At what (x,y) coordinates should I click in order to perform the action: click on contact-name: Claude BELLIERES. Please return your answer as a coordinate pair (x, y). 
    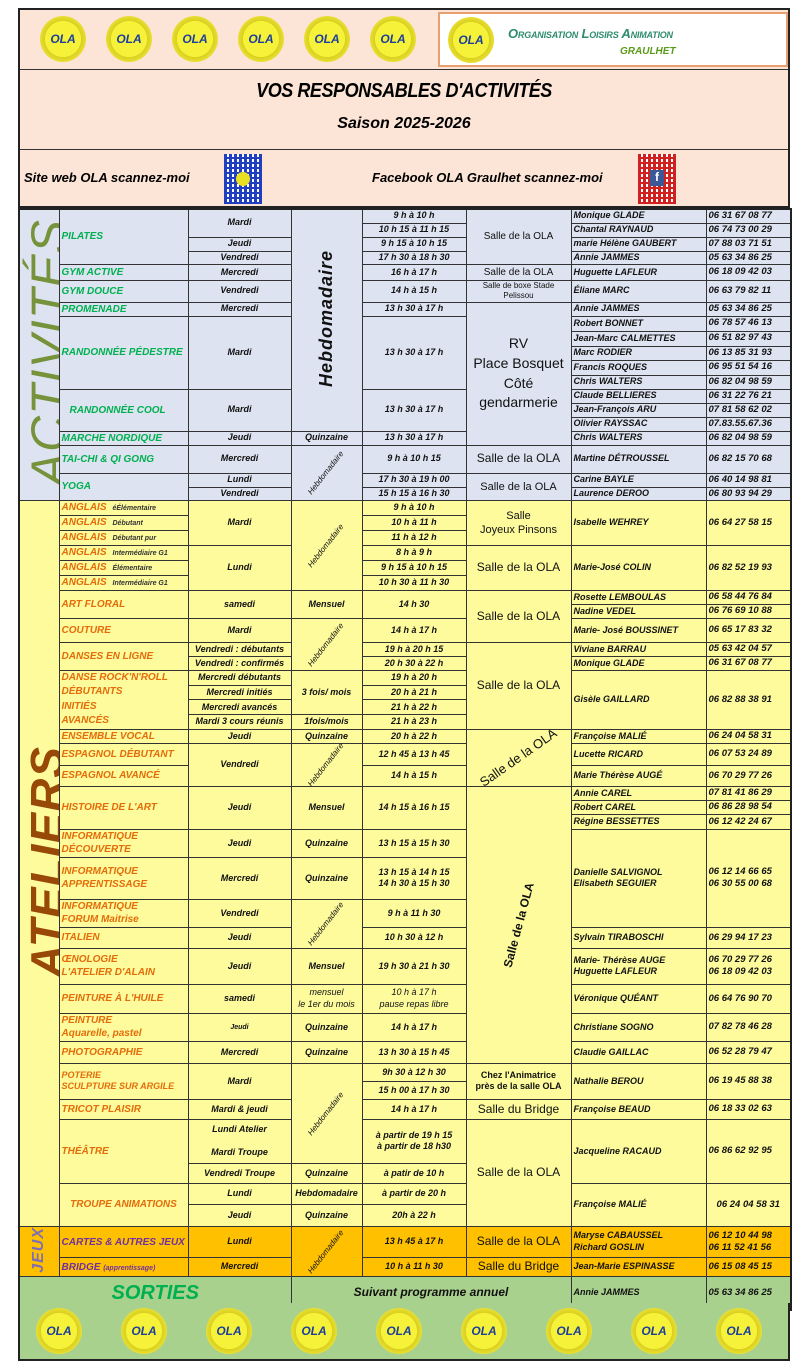
    Looking at the image, I should click on (638, 396).